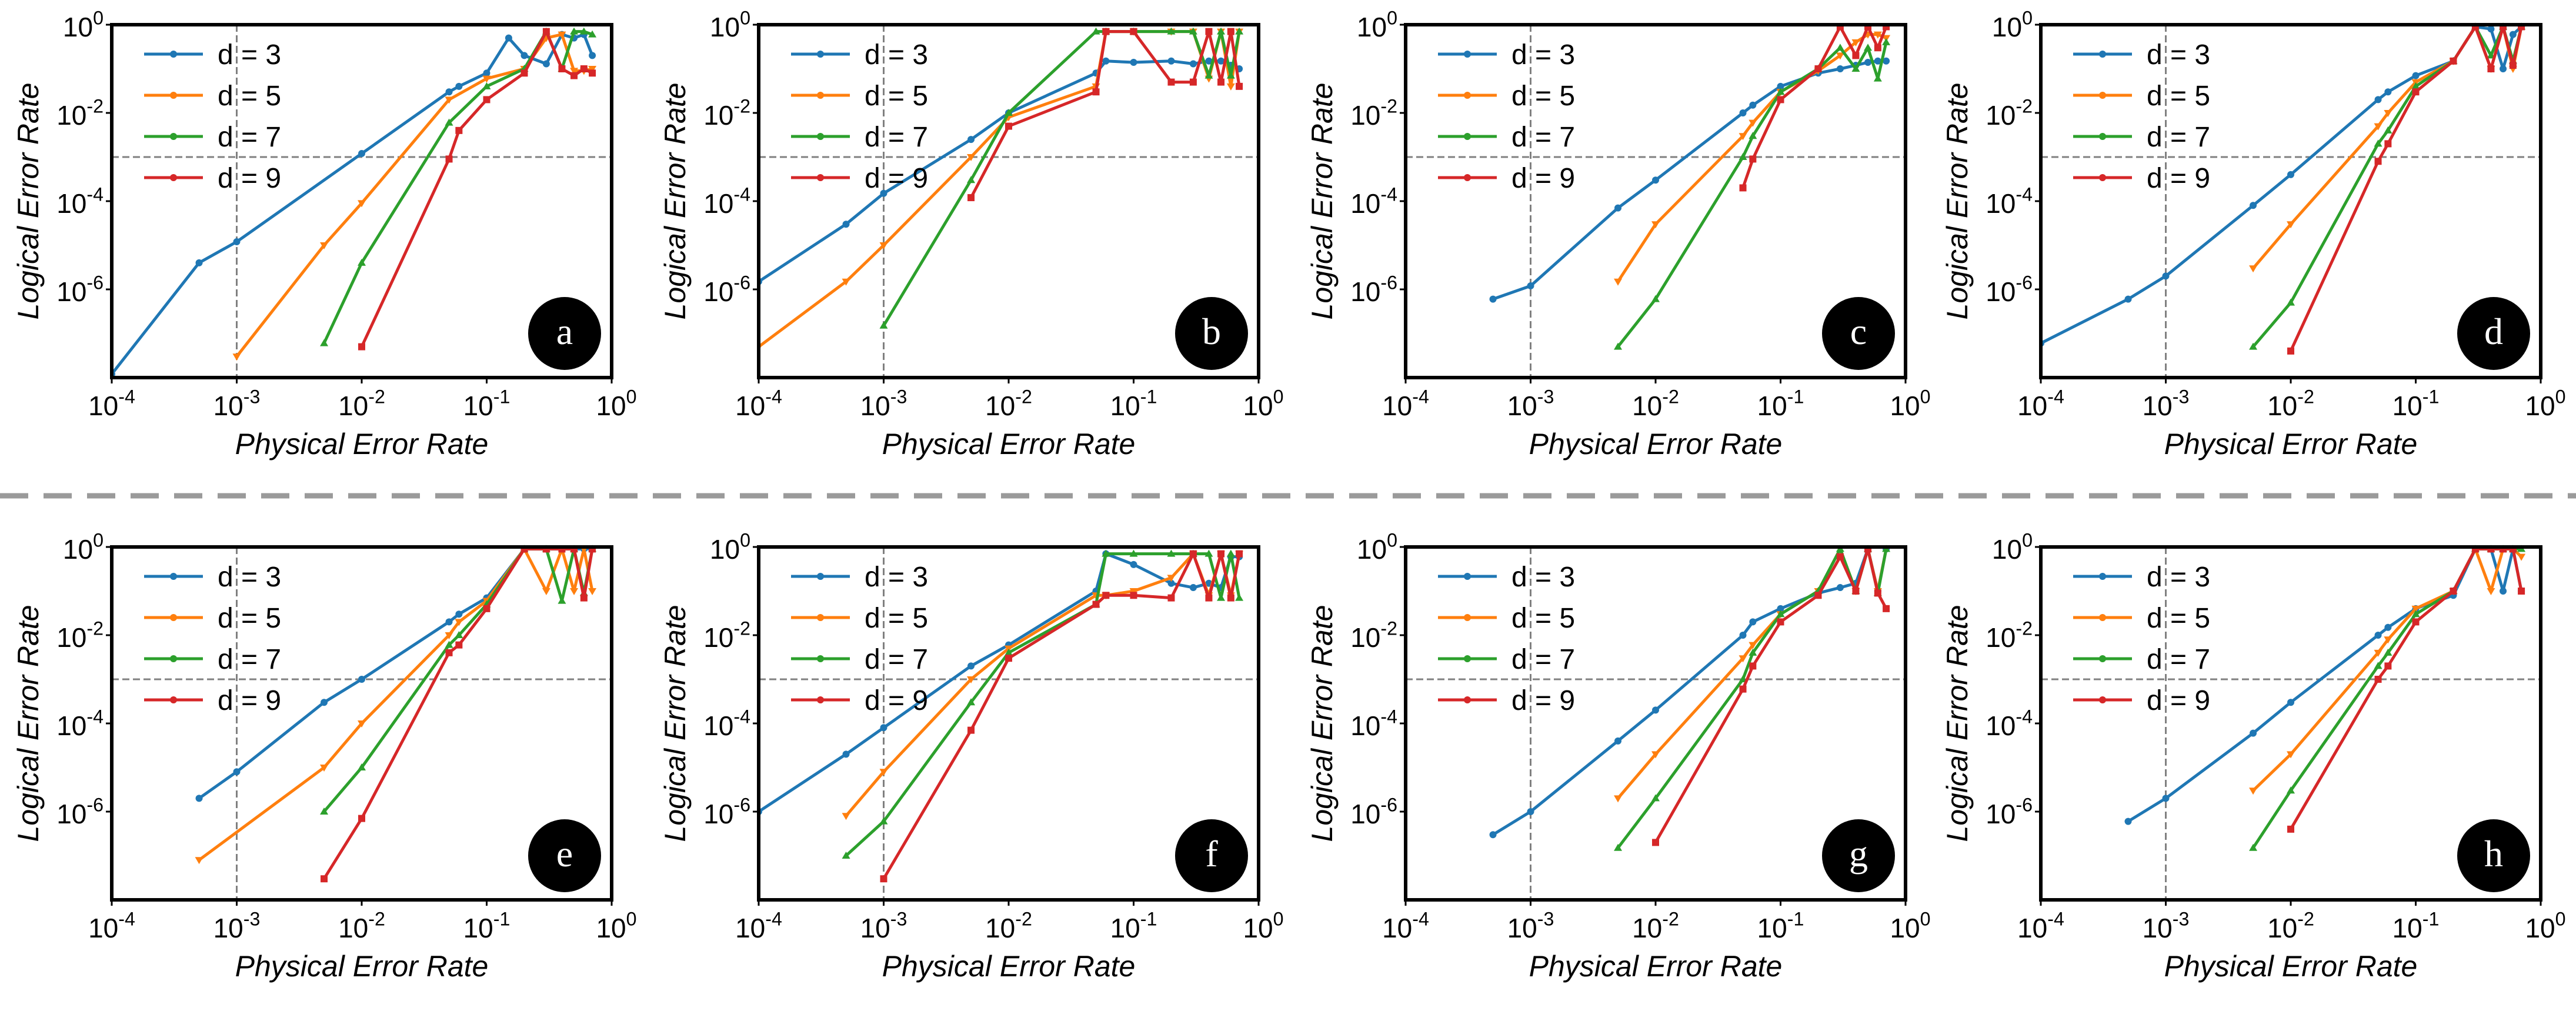 This screenshot has height=1011, width=2576. I want to click on x-axis-label: Physical Error Rate, so click(1009, 444).